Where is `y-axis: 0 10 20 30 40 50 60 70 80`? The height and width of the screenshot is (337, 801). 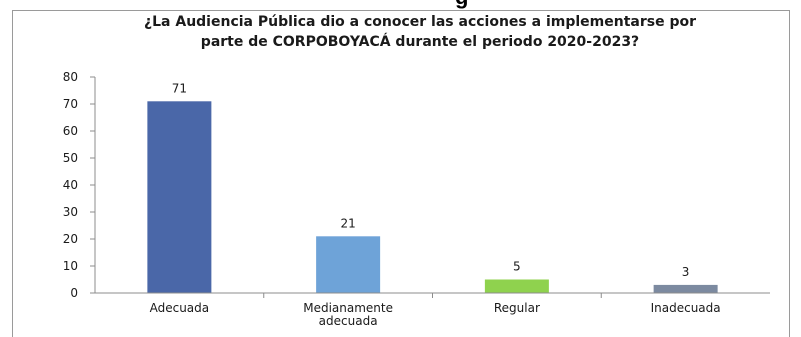 y-axis: 0 10 20 30 40 50 60 70 80 is located at coordinates (79, 185).